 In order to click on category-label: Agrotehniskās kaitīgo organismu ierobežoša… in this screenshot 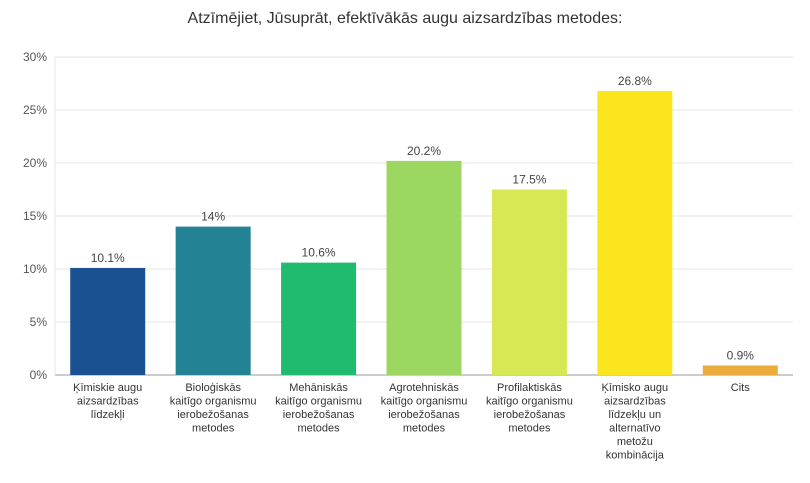, I will do `click(424, 408)`.